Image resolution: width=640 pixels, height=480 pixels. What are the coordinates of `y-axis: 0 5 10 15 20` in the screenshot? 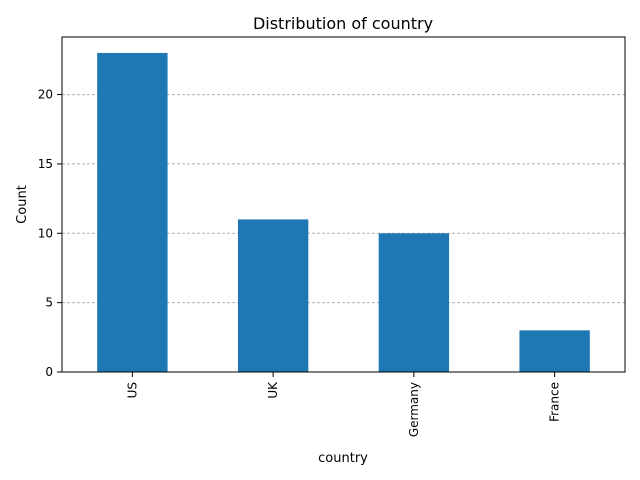 It's located at (50, 233).